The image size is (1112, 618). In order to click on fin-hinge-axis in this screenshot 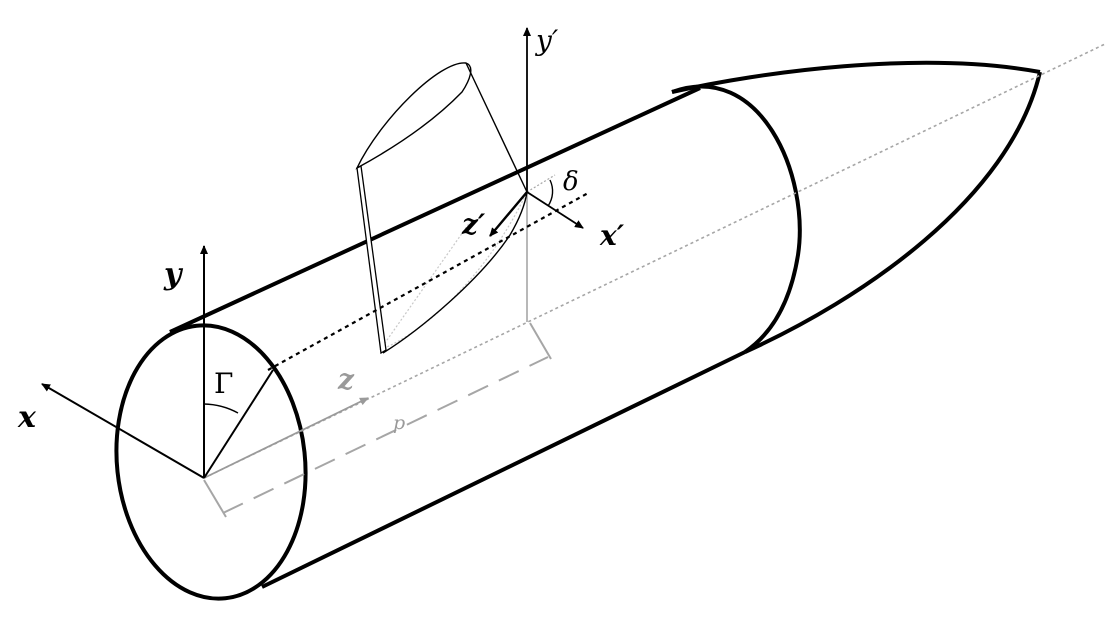, I will do `click(429, 281)`.